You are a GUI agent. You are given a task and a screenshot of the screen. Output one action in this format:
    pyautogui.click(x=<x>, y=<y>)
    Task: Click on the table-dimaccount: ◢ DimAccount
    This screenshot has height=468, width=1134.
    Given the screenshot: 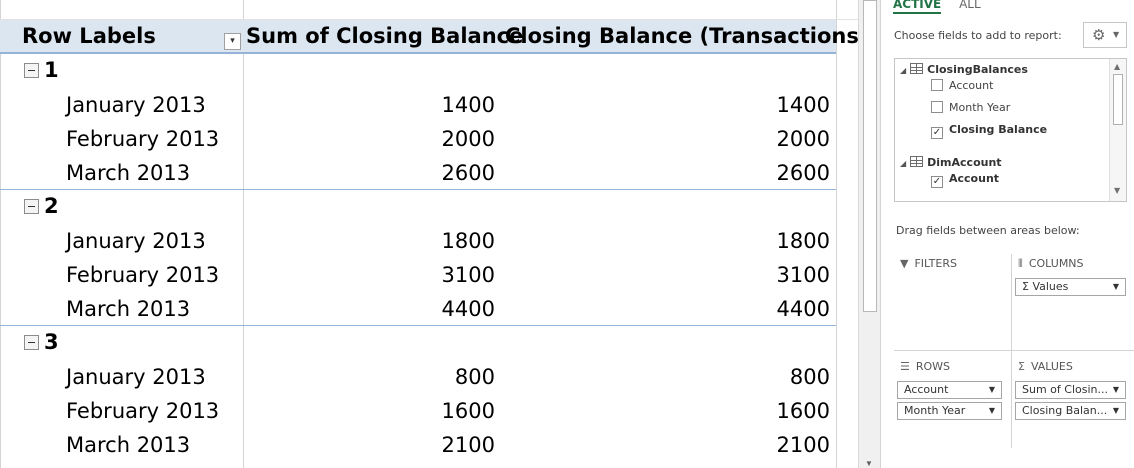 What is the action you would take?
    pyautogui.click(x=951, y=162)
    